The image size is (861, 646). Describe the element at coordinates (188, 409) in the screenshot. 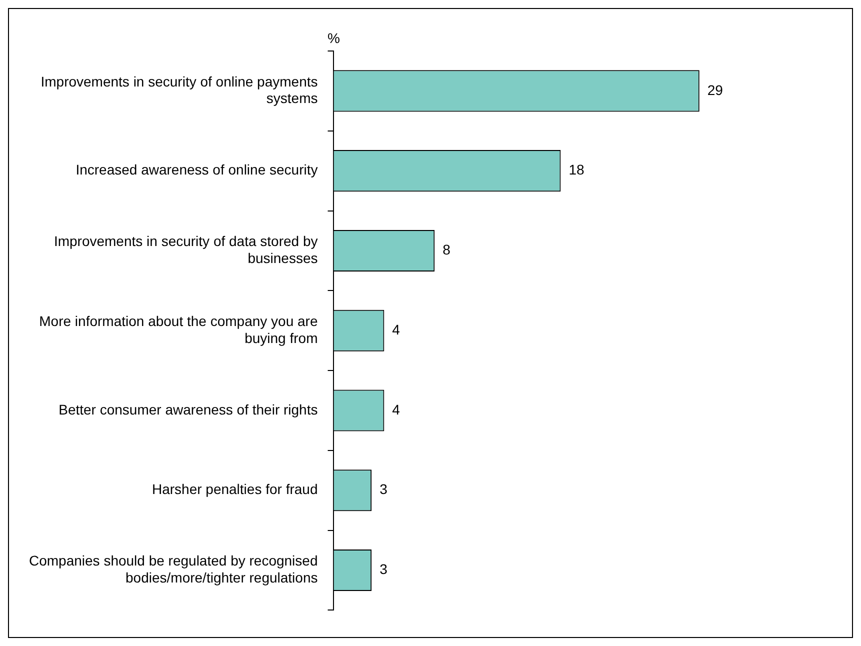

I see `y-tick-label: Better consumer awareness of their rights` at that location.